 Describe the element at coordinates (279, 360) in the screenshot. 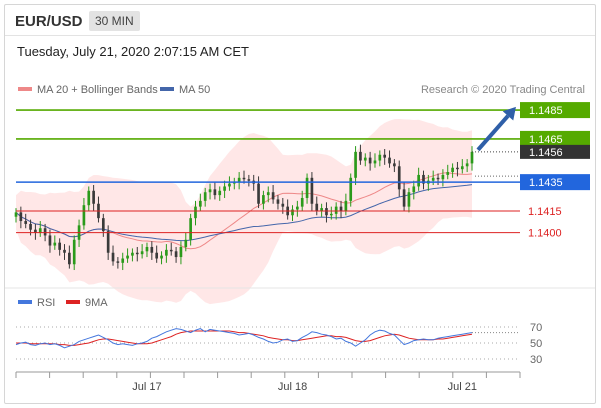

I see `rsi-level-30: 30` at that location.